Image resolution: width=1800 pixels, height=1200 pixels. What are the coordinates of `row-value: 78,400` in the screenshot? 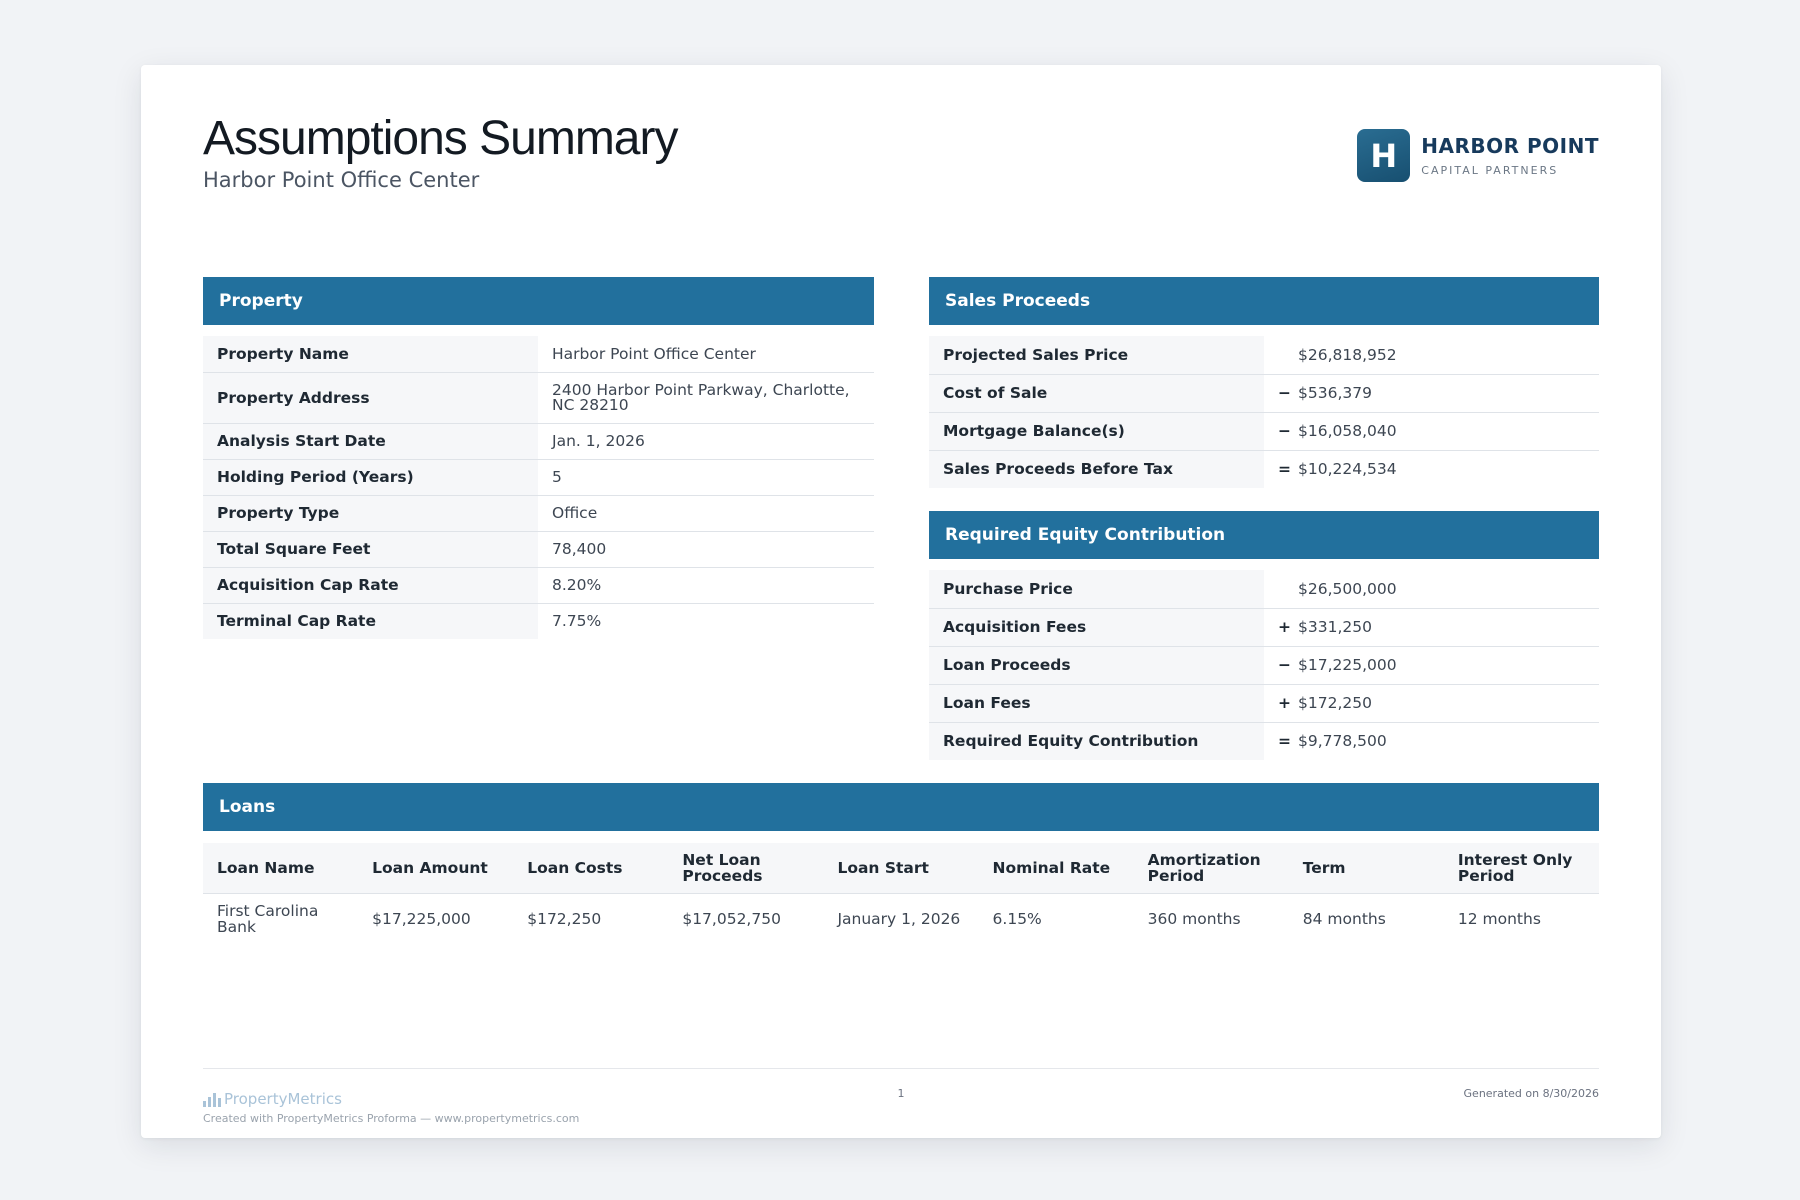 It's located at (706, 548).